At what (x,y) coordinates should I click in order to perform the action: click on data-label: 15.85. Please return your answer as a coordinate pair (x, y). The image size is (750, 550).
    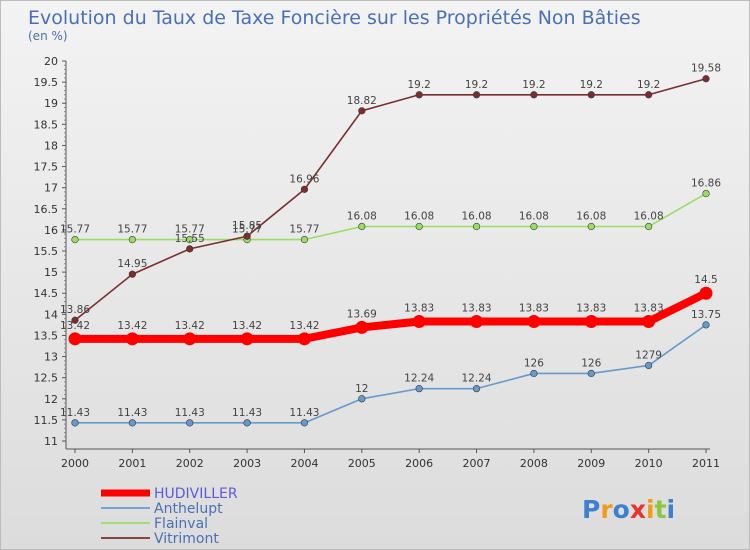
    Looking at the image, I should click on (247, 226).